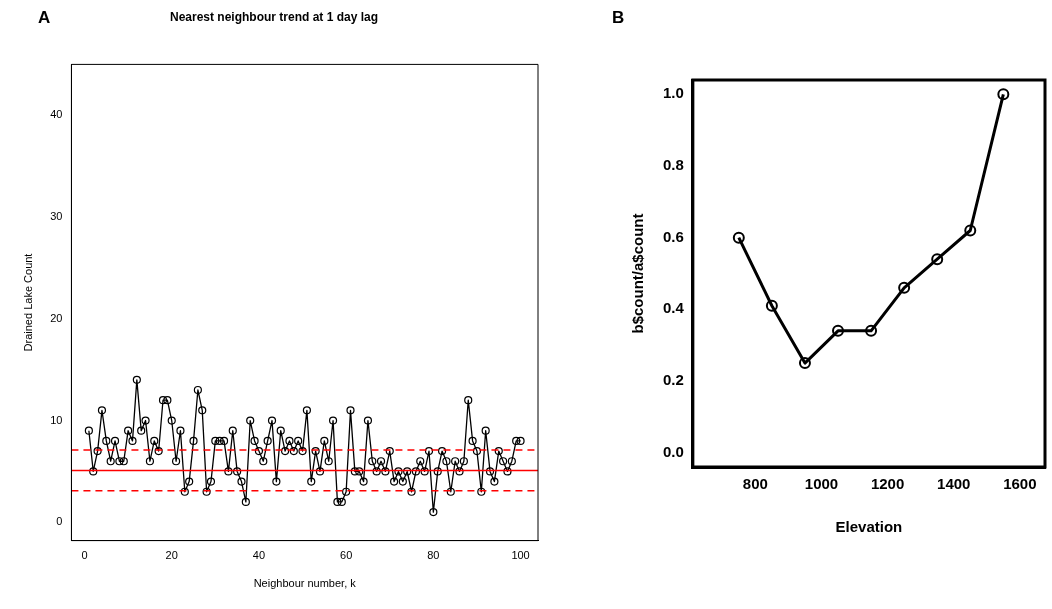 This screenshot has height=609, width=1052. Describe the element at coordinates (56, 114) in the screenshot. I see `y-tick-label: 40` at that location.